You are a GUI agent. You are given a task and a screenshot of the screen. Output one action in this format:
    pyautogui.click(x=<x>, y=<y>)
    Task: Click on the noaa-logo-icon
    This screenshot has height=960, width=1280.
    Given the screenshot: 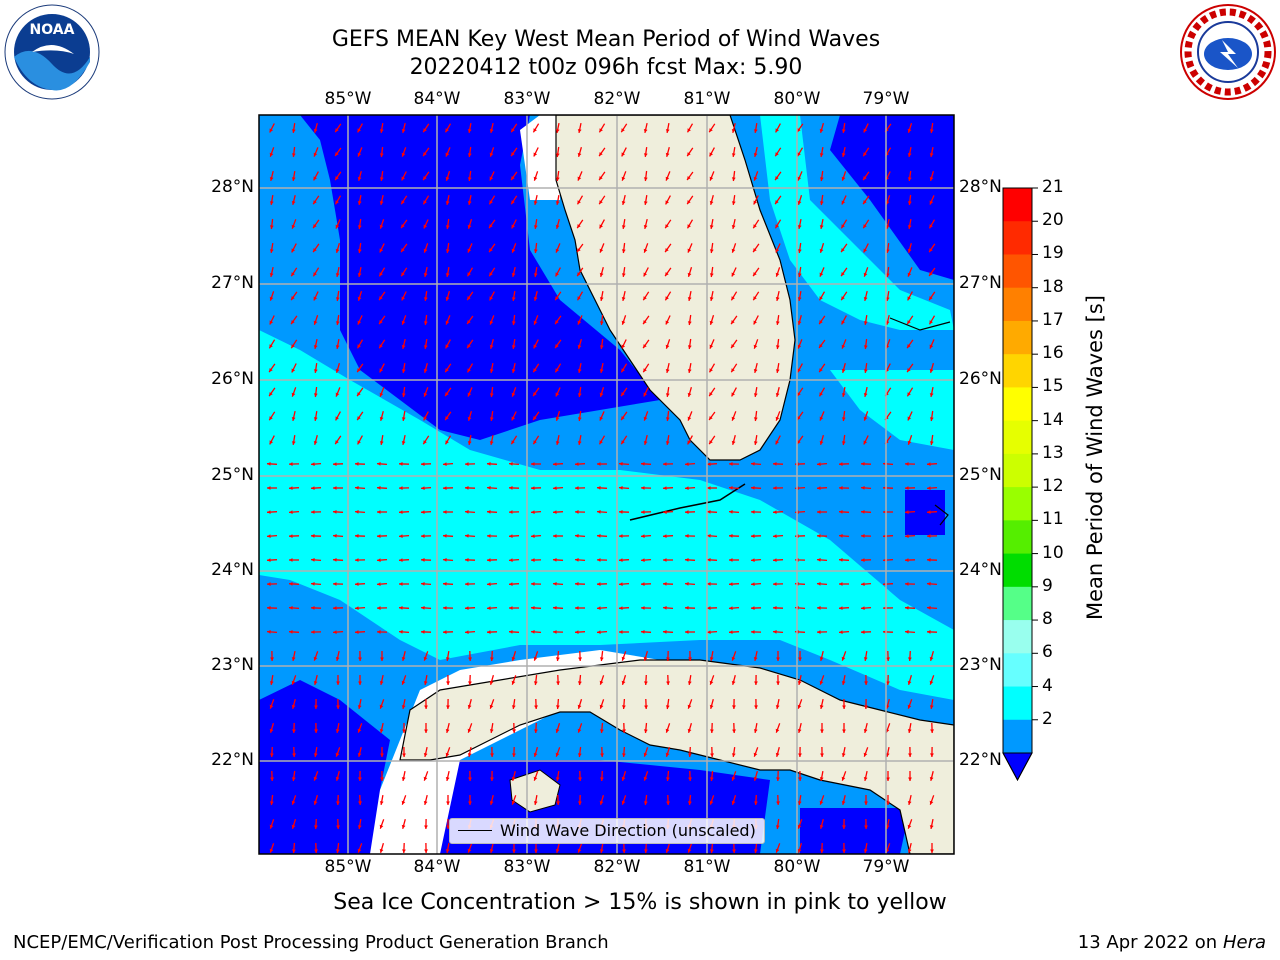 What is the action you would take?
    pyautogui.click(x=52, y=52)
    